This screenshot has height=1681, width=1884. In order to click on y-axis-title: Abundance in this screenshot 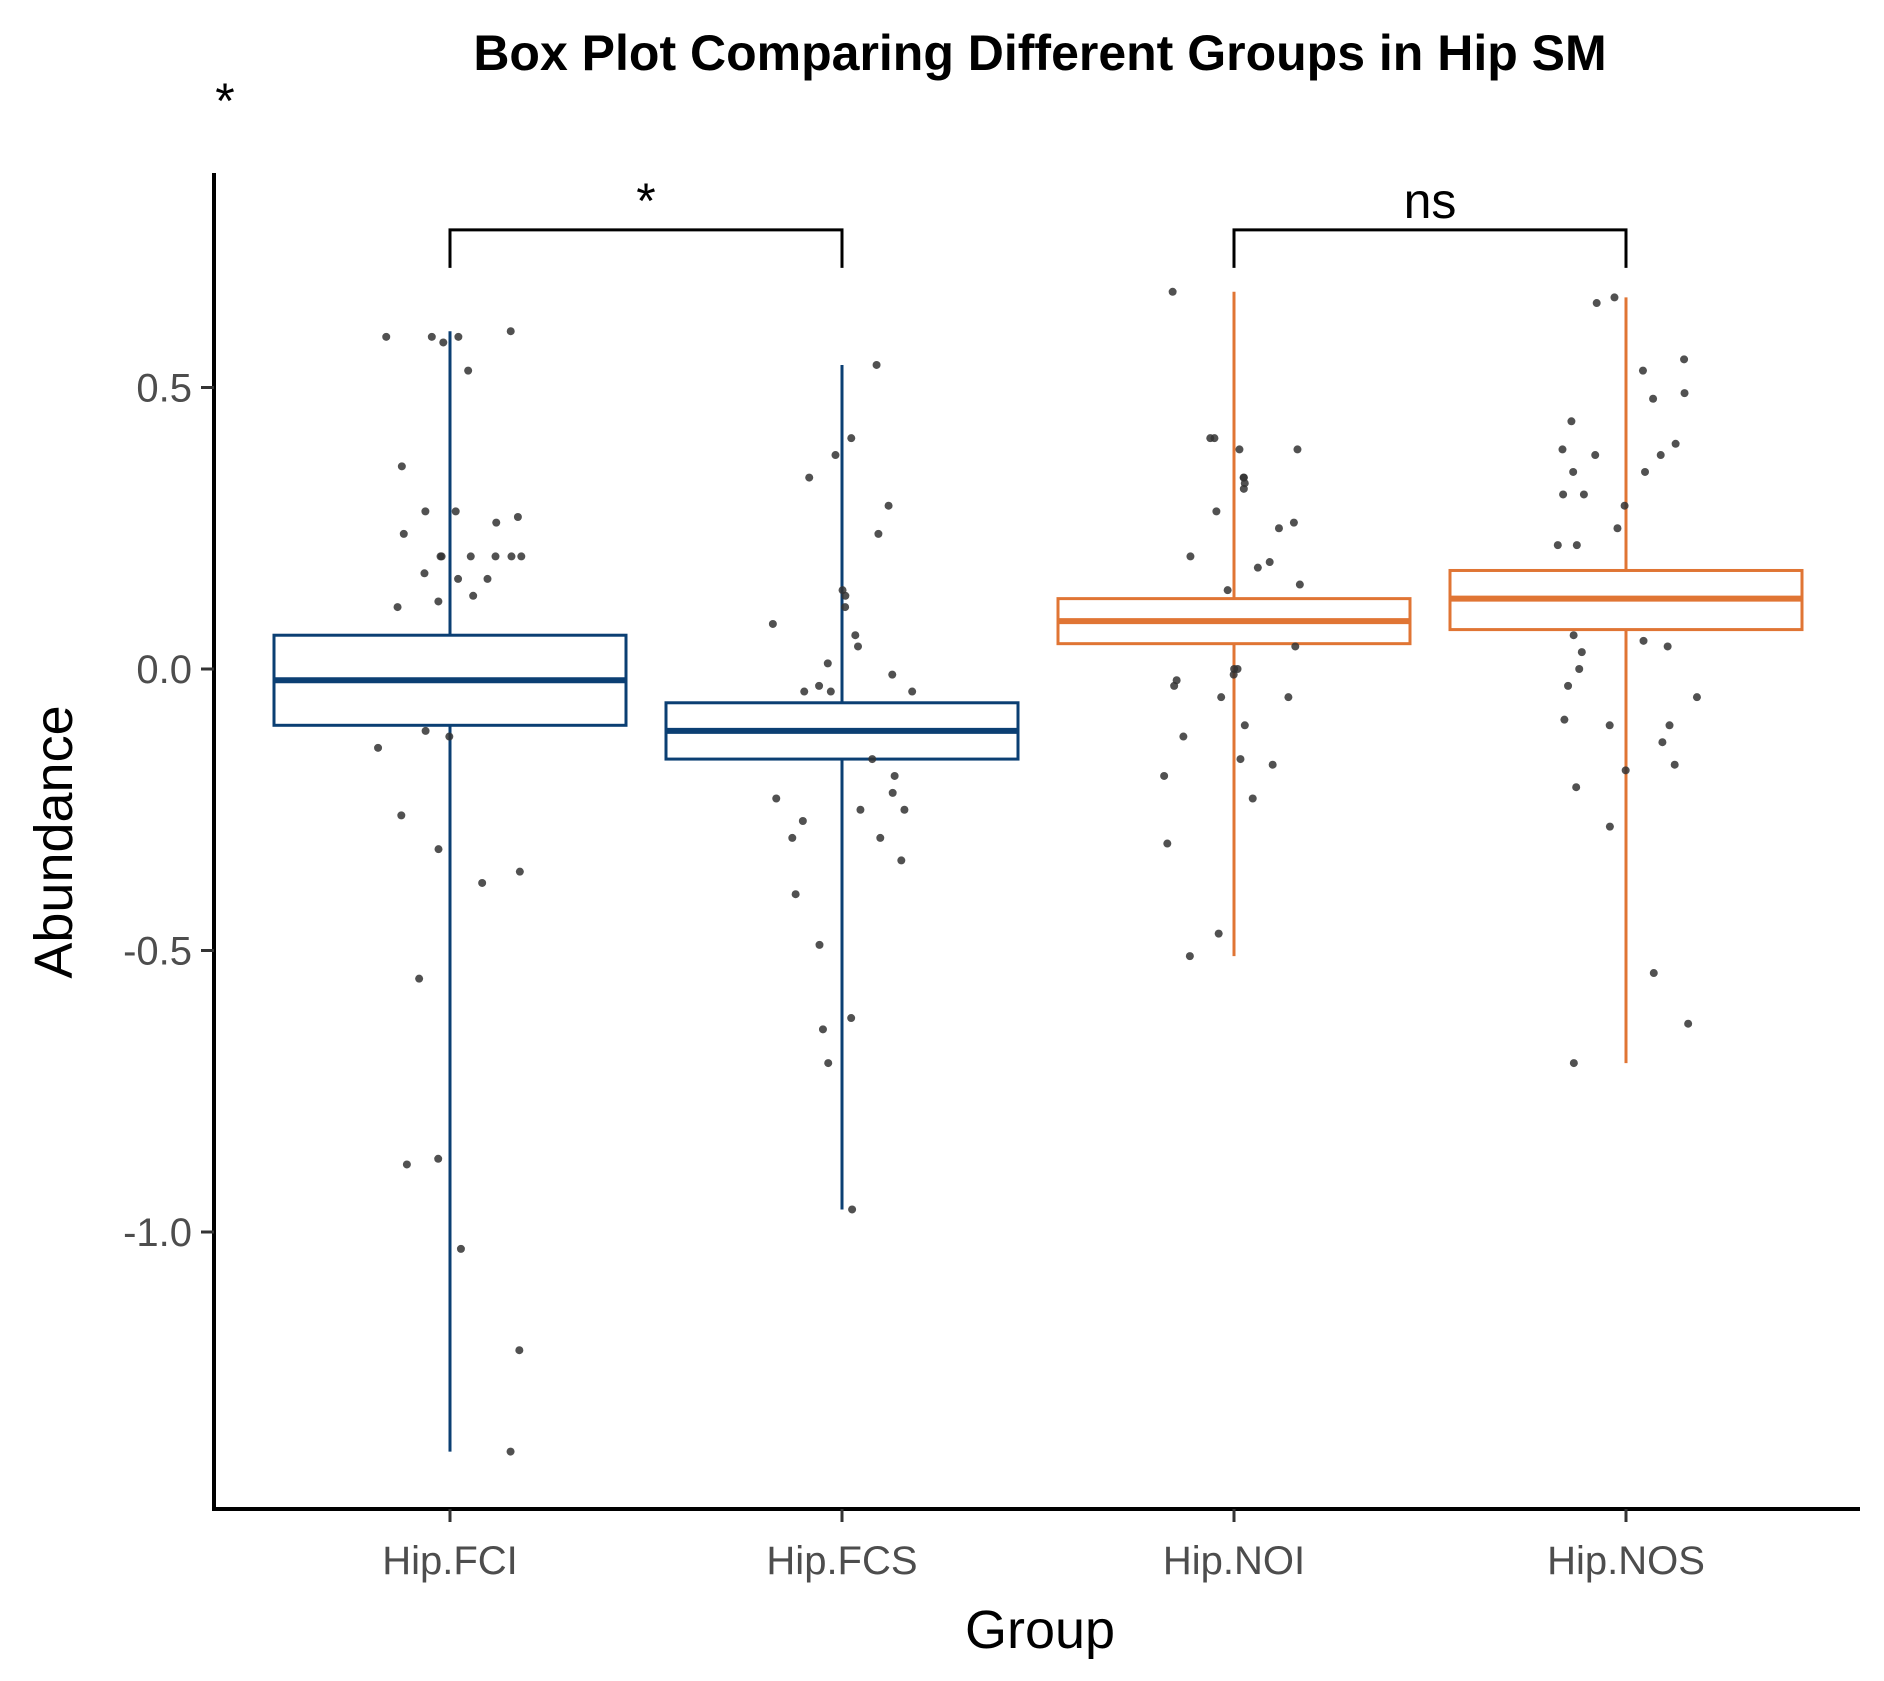, I will do `click(54, 841)`.